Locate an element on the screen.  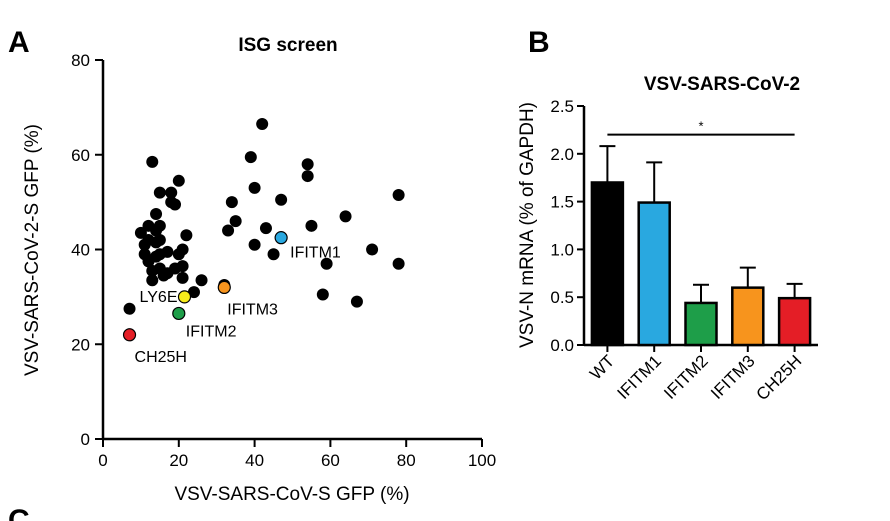
scatter-y-tick-label: 60 is located at coordinates (80, 155).